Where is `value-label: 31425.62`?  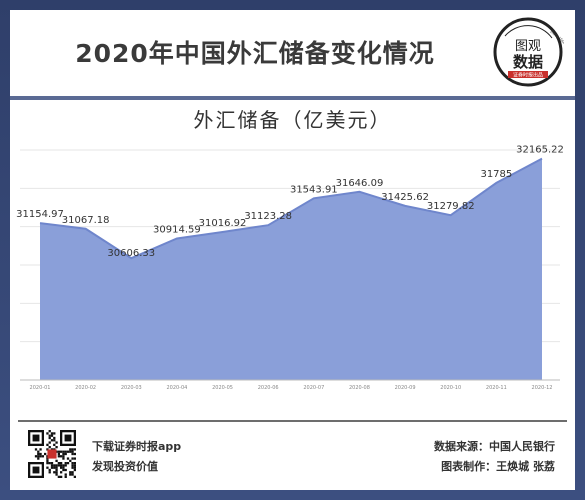 value-label: 31425.62 is located at coordinates (405, 197).